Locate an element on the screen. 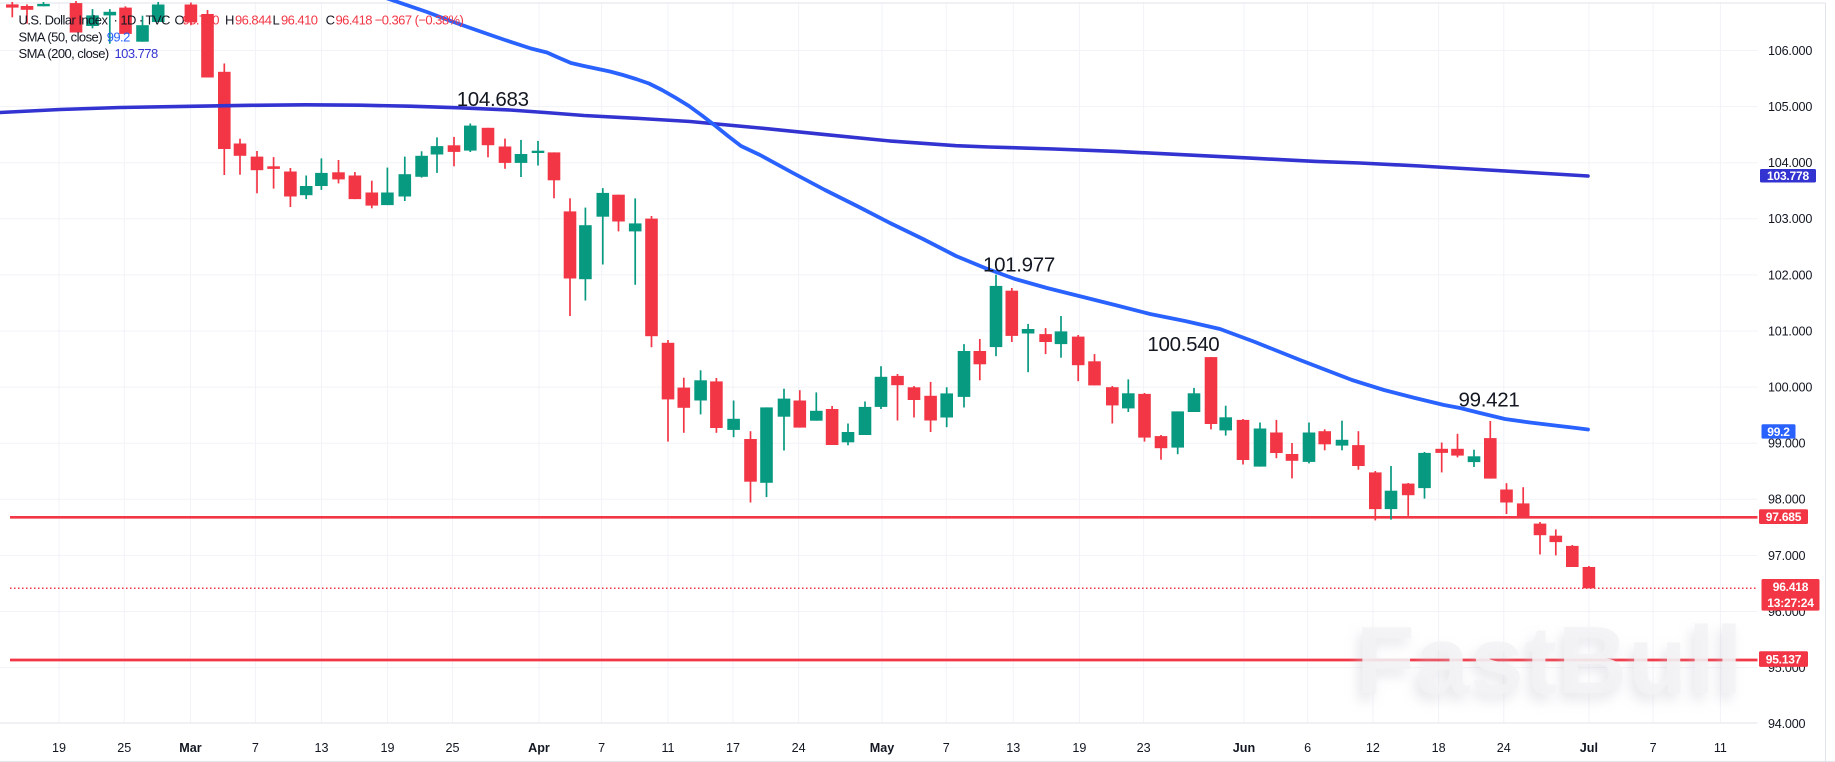  svg-text: 104.000 is located at coordinates (1790, 163).